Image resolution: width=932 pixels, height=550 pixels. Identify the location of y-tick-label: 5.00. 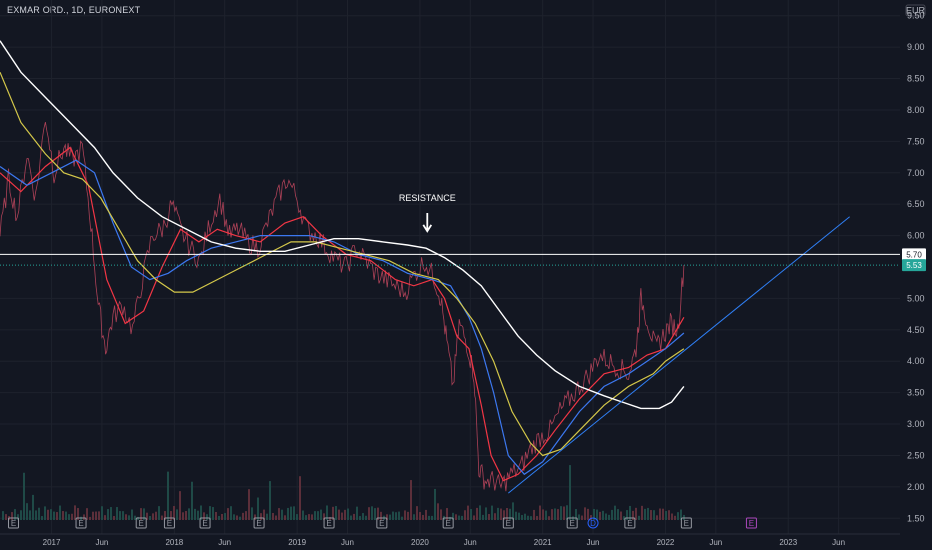
(916, 298).